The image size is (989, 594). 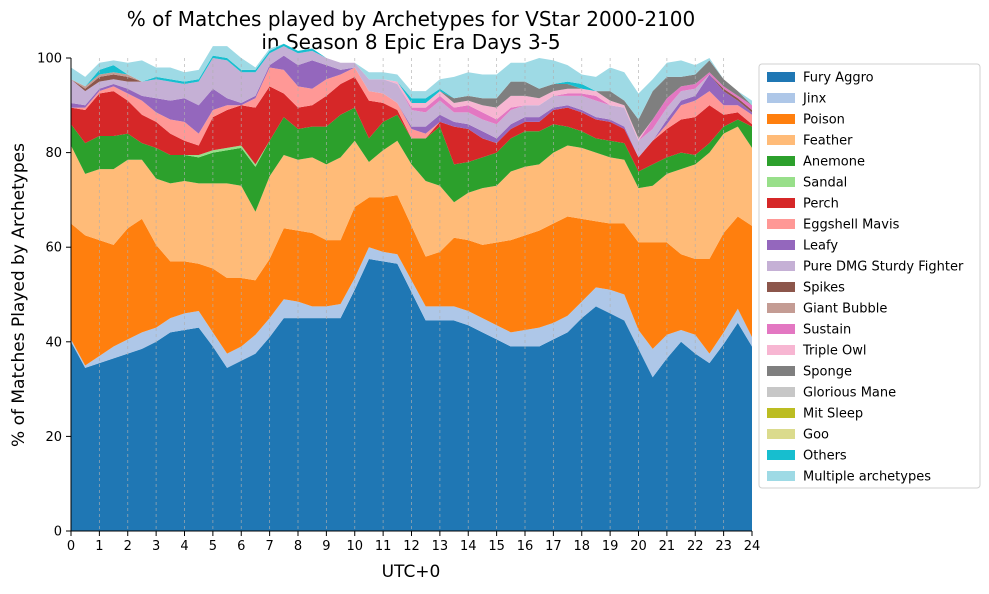 What do you see at coordinates (411, 572) in the screenshot?
I see `x-axis-label: UTC+0` at bounding box center [411, 572].